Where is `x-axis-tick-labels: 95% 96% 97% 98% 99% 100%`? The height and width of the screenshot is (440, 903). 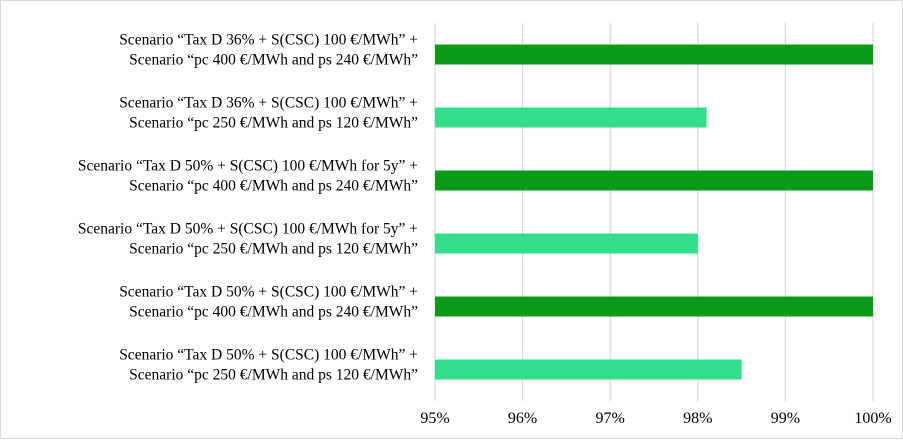
x-axis-tick-labels: 95% 96% 97% 98% 99% 100% is located at coordinates (655, 418).